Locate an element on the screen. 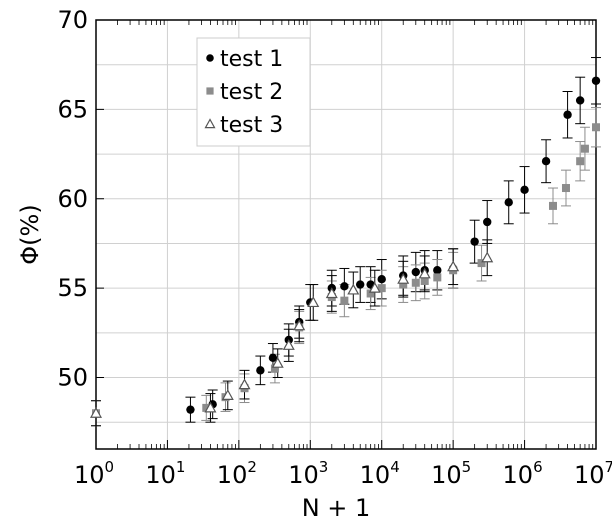  x-tick-label: 10¹ is located at coordinates (165, 473).